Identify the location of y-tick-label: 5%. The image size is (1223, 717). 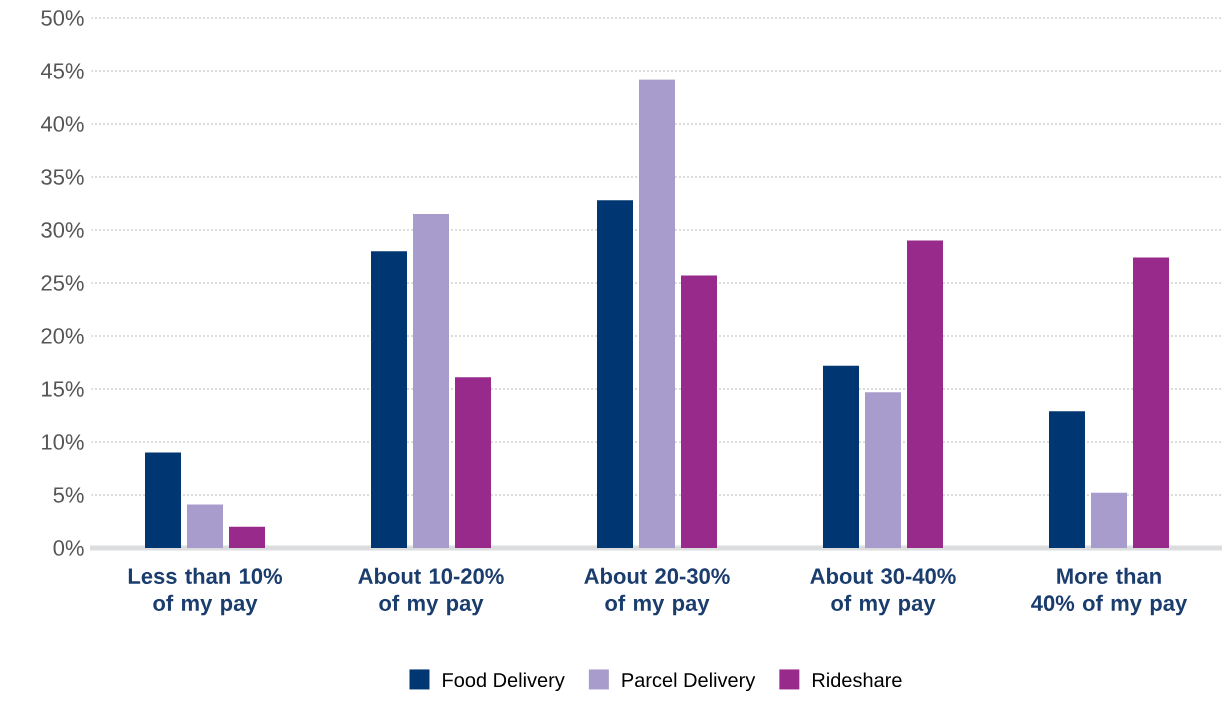
(68, 495).